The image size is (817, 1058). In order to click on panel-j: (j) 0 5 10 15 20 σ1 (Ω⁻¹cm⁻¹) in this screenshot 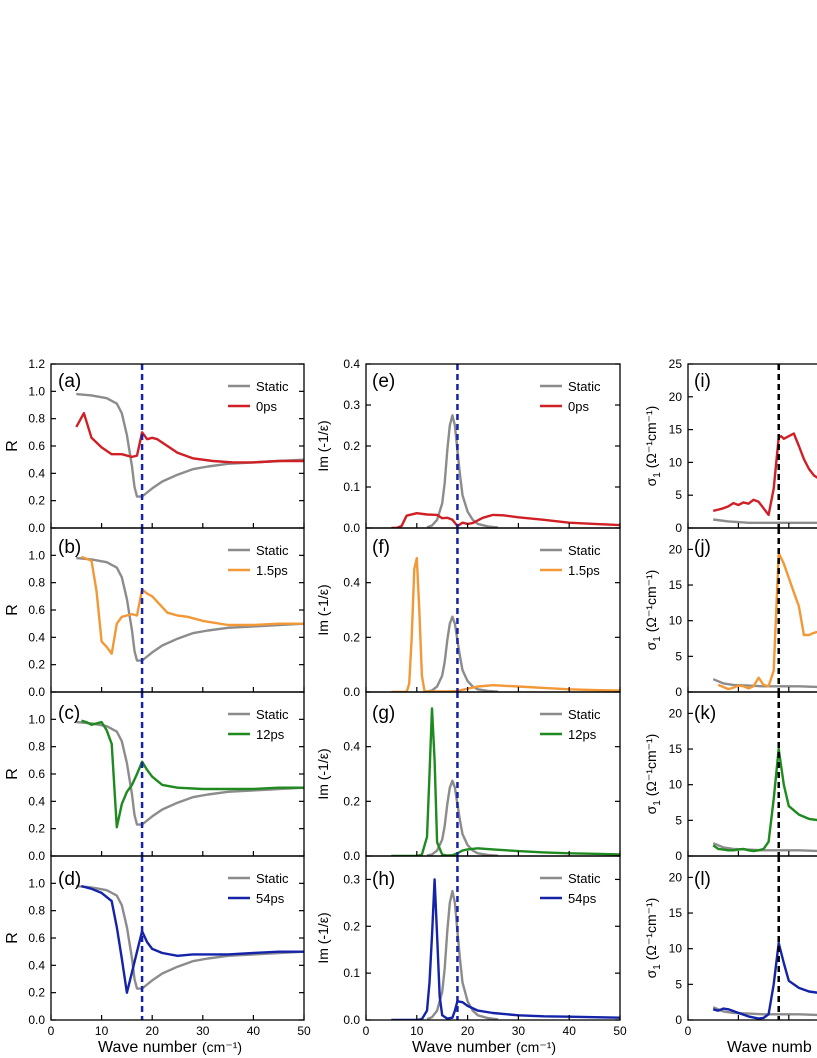, I will do `click(730, 613)`.